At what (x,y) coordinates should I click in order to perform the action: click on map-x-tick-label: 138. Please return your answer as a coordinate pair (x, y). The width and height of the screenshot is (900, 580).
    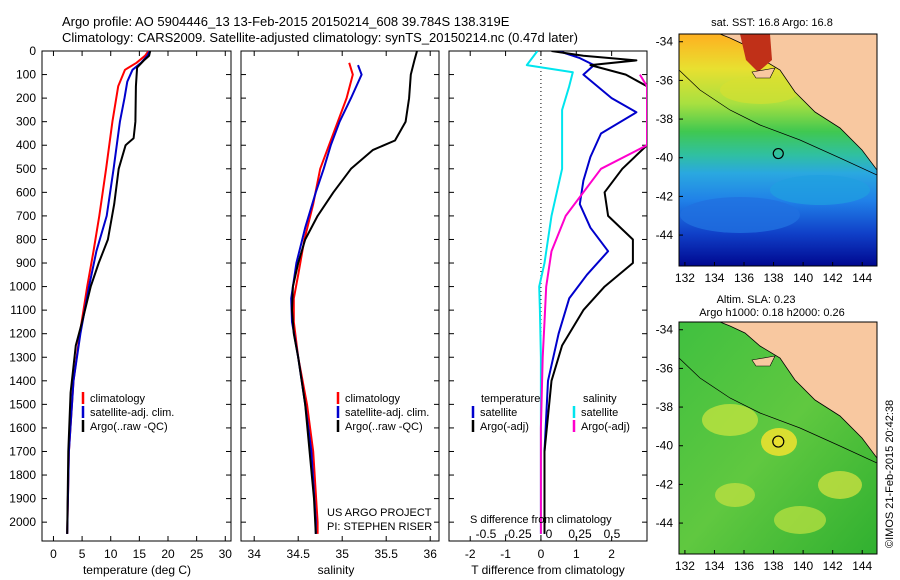
    Looking at the image, I should click on (774, 278).